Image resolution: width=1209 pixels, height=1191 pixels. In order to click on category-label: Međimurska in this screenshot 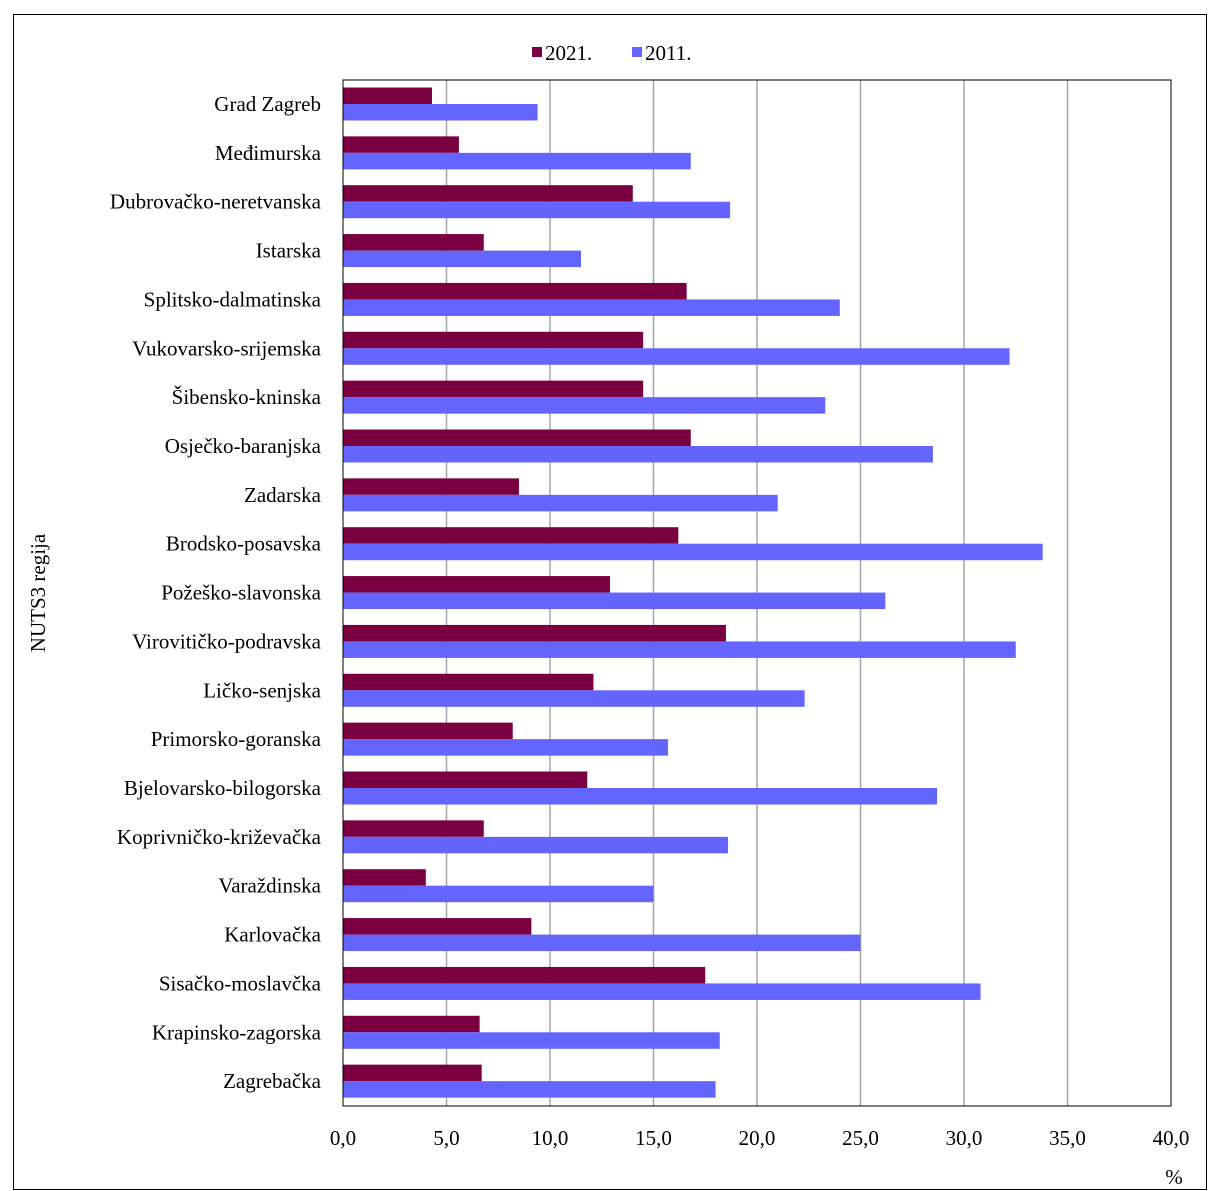, I will do `click(268, 153)`.